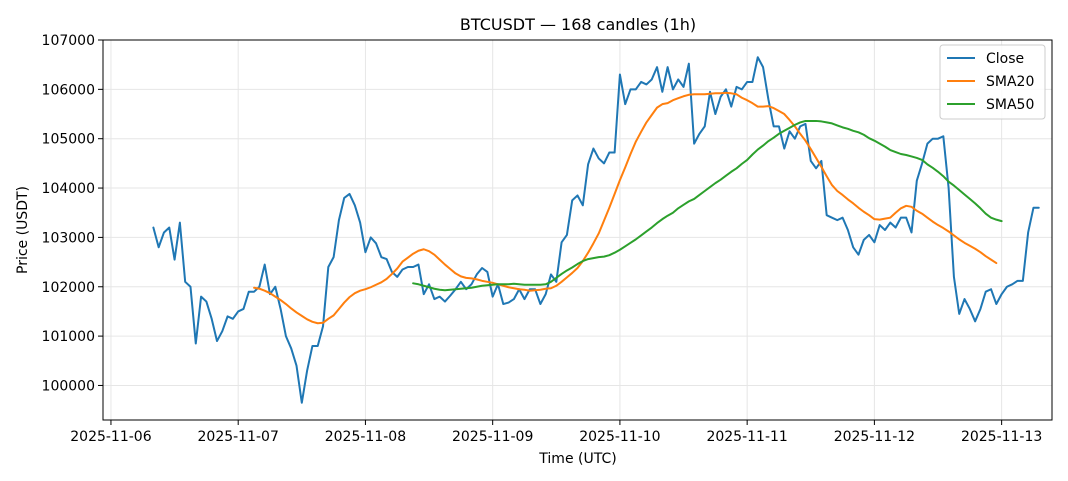  Describe the element at coordinates (68, 189) in the screenshot. I see `y-tick-label: 104000` at that location.